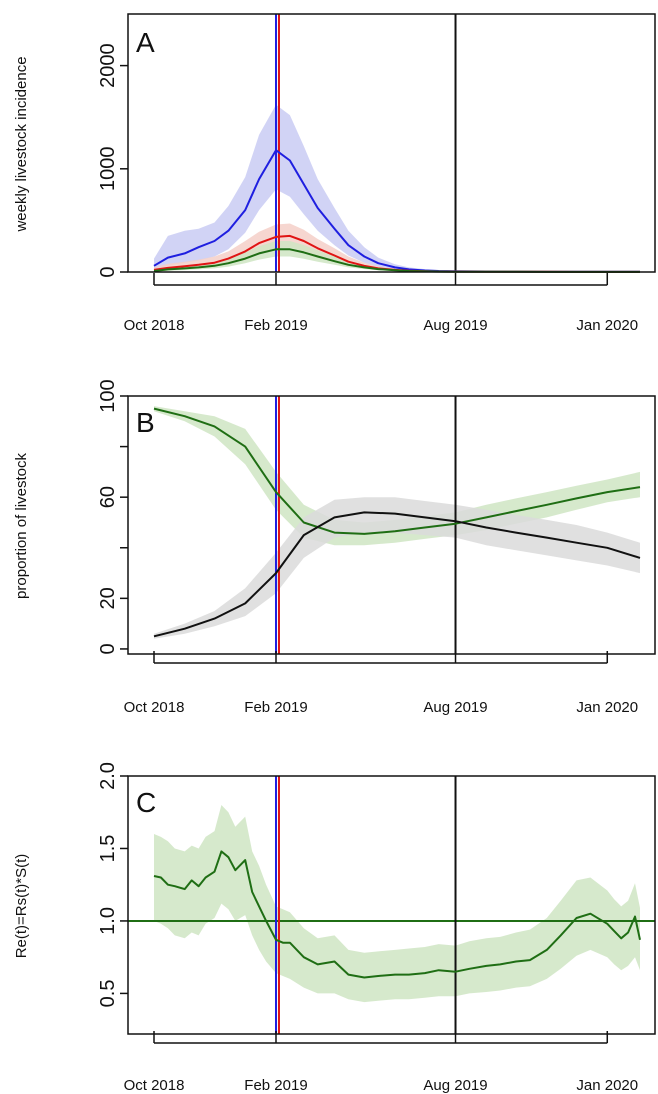  I want to click on y-tick-label: 1.0, so click(108, 921).